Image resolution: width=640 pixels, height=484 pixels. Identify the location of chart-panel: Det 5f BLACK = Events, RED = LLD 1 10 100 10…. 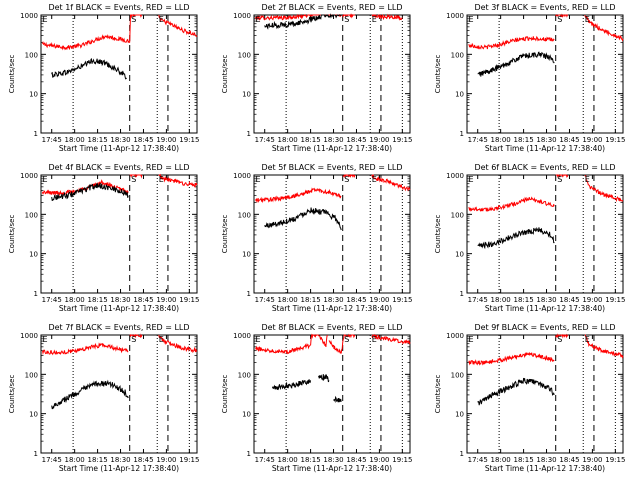
(316, 238).